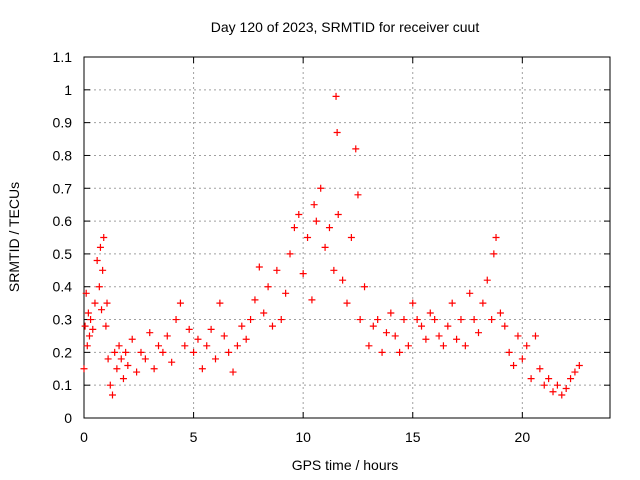 The height and width of the screenshot is (480, 640). I want to click on y-tick-label: 0.3, so click(63, 320).